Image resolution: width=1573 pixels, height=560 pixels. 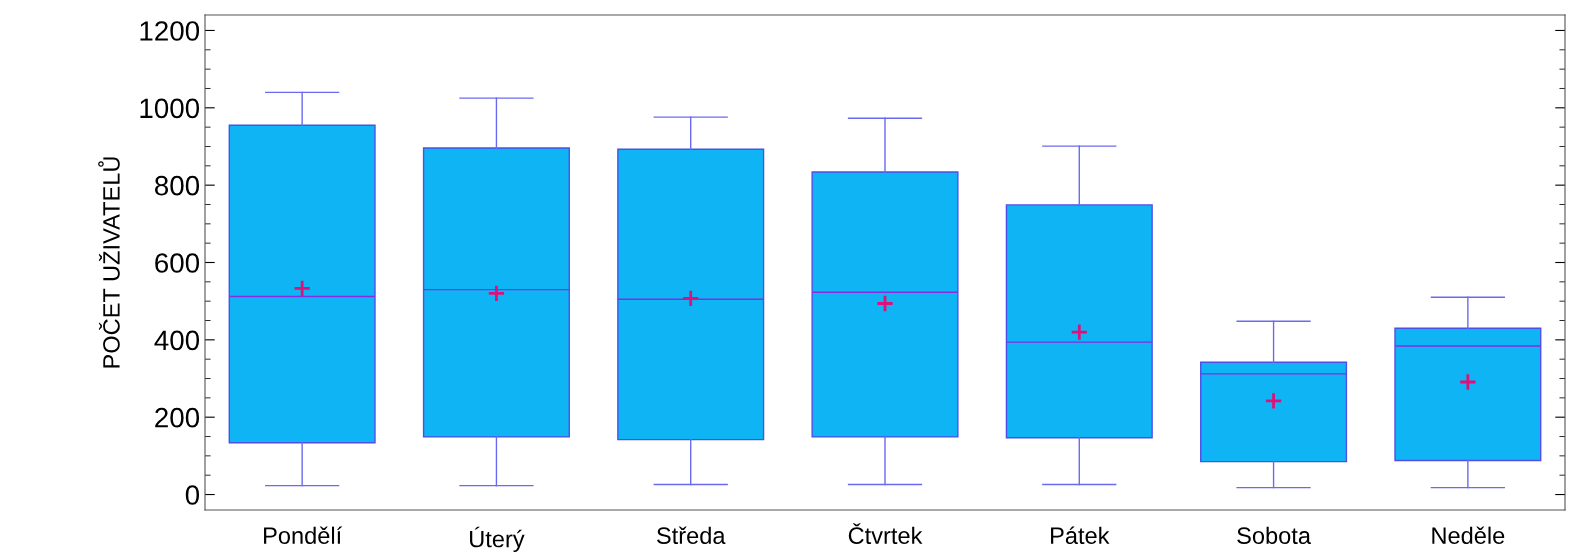 What do you see at coordinates (1274, 535) in the screenshot?
I see `x-tick-label: Sobota` at bounding box center [1274, 535].